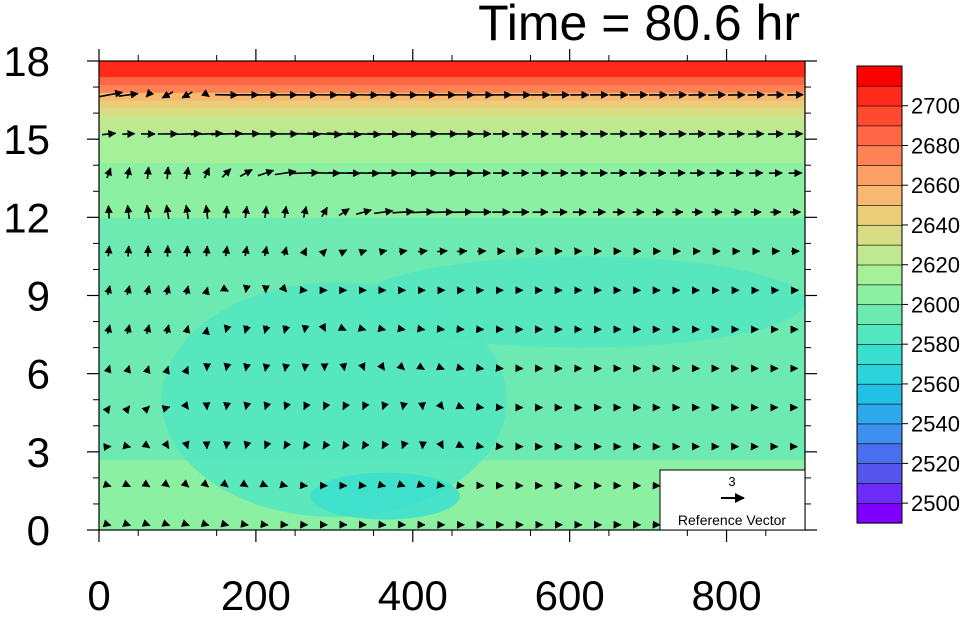 Image resolution: width=970 pixels, height=618 pixels. What do you see at coordinates (385, 496) in the screenshot?
I see `field-feature-surface-cool-spot` at bounding box center [385, 496].